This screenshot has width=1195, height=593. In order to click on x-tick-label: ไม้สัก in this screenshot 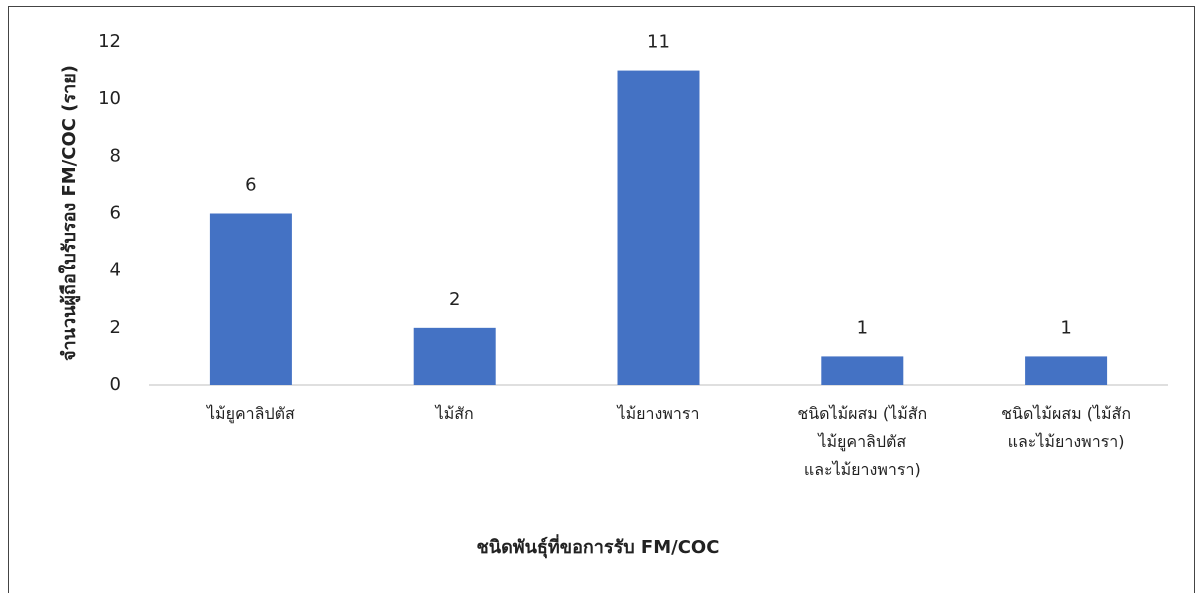, I will do `click(454, 413)`.